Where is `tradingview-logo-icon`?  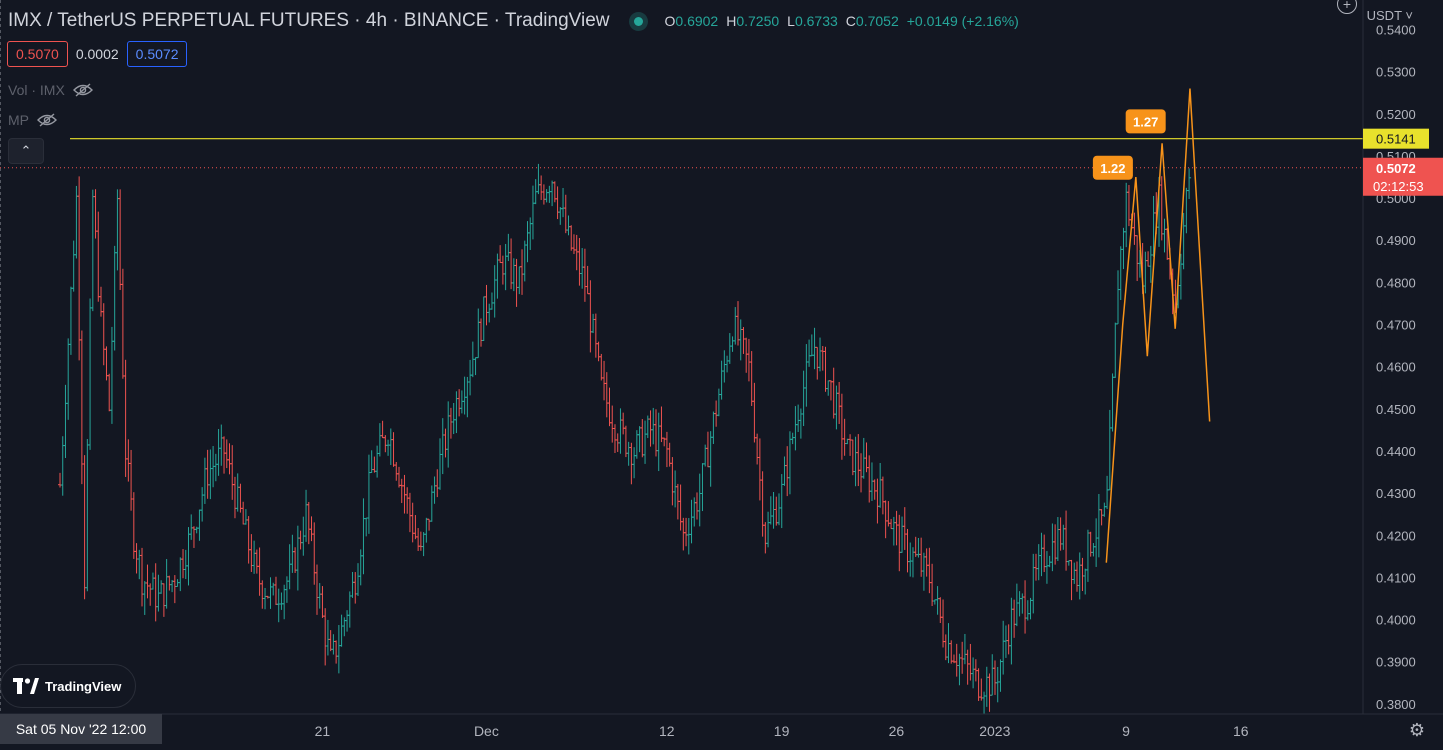
tradingview-logo-icon is located at coordinates (26, 686).